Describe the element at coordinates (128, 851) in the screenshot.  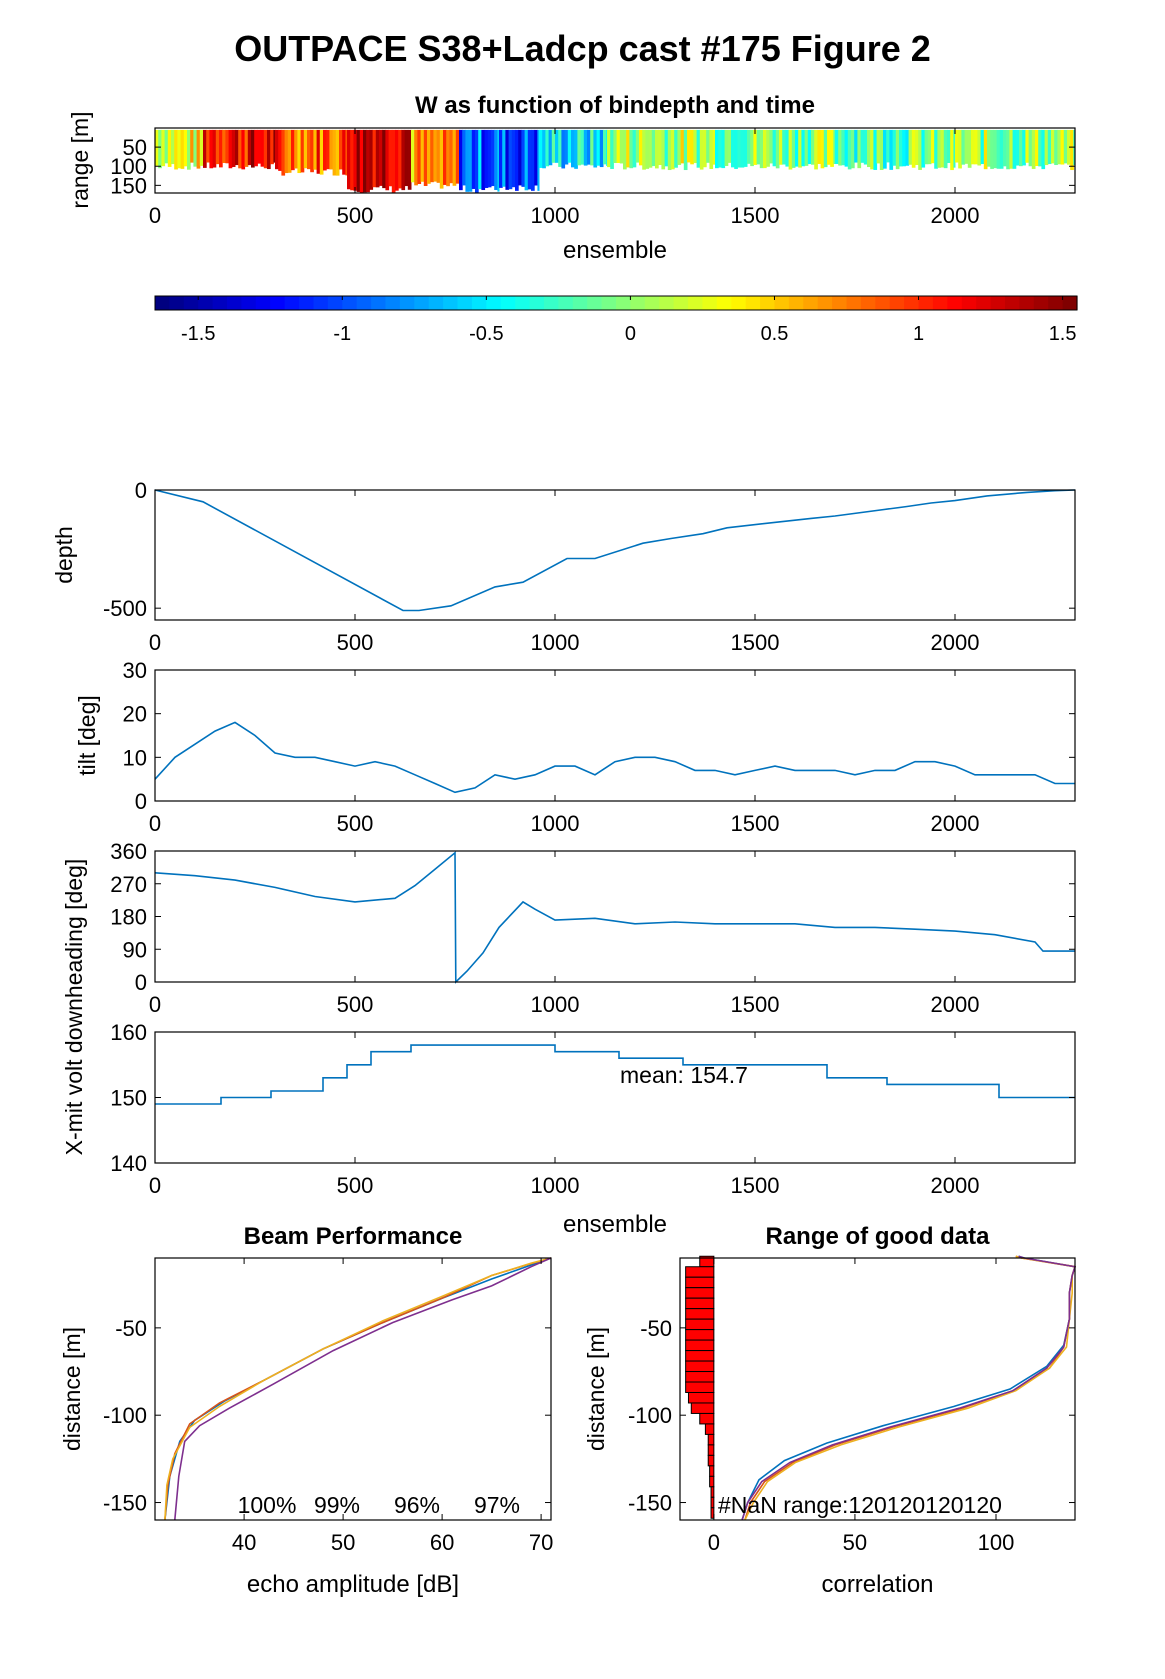
I see `heading-panel-ytick-label: 360` at that location.